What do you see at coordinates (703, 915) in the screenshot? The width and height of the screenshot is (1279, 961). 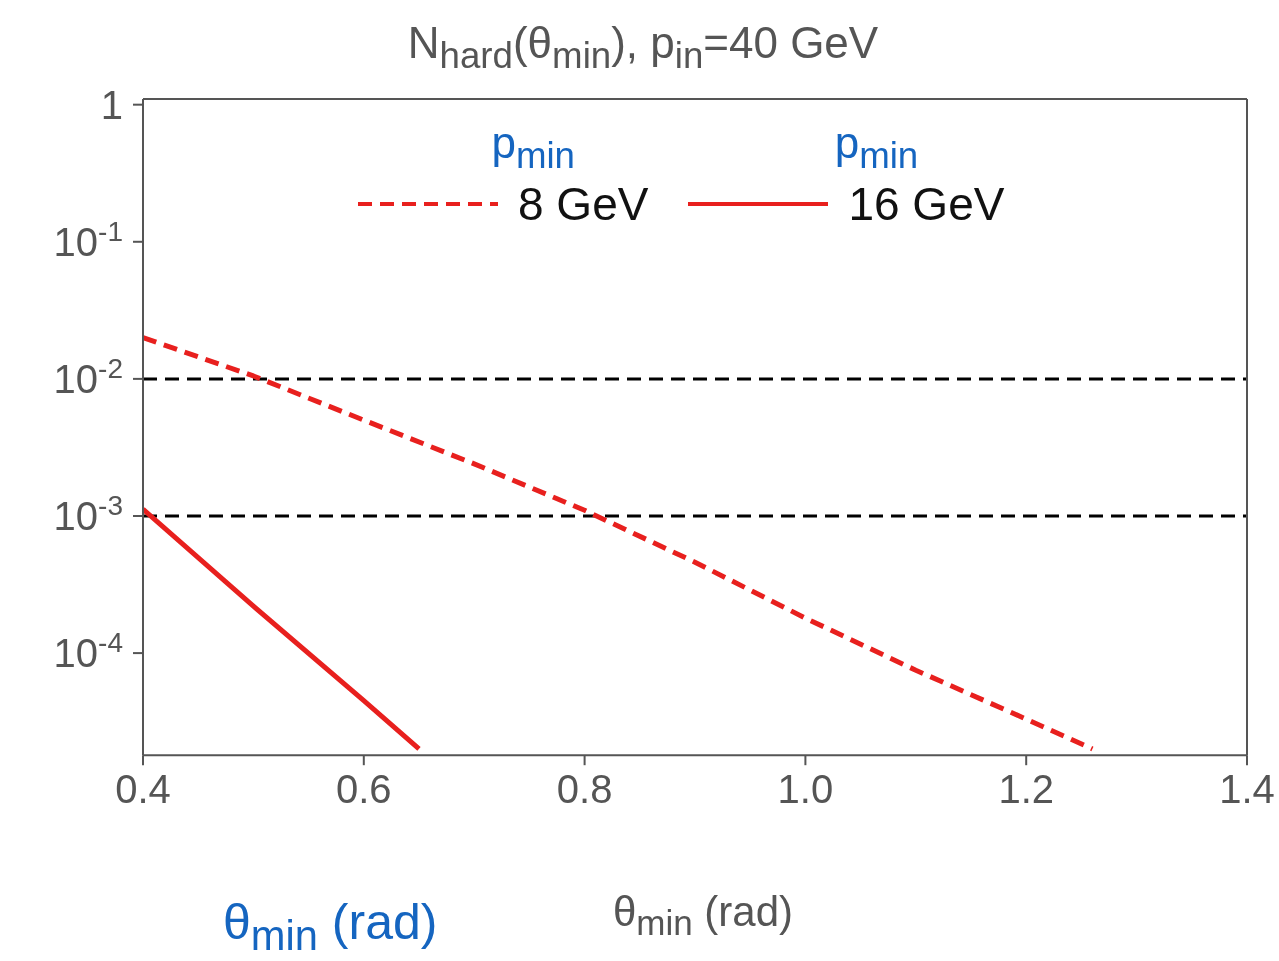 I see `x-axis-title: θ$_{min}$ (rad)` at bounding box center [703, 915].